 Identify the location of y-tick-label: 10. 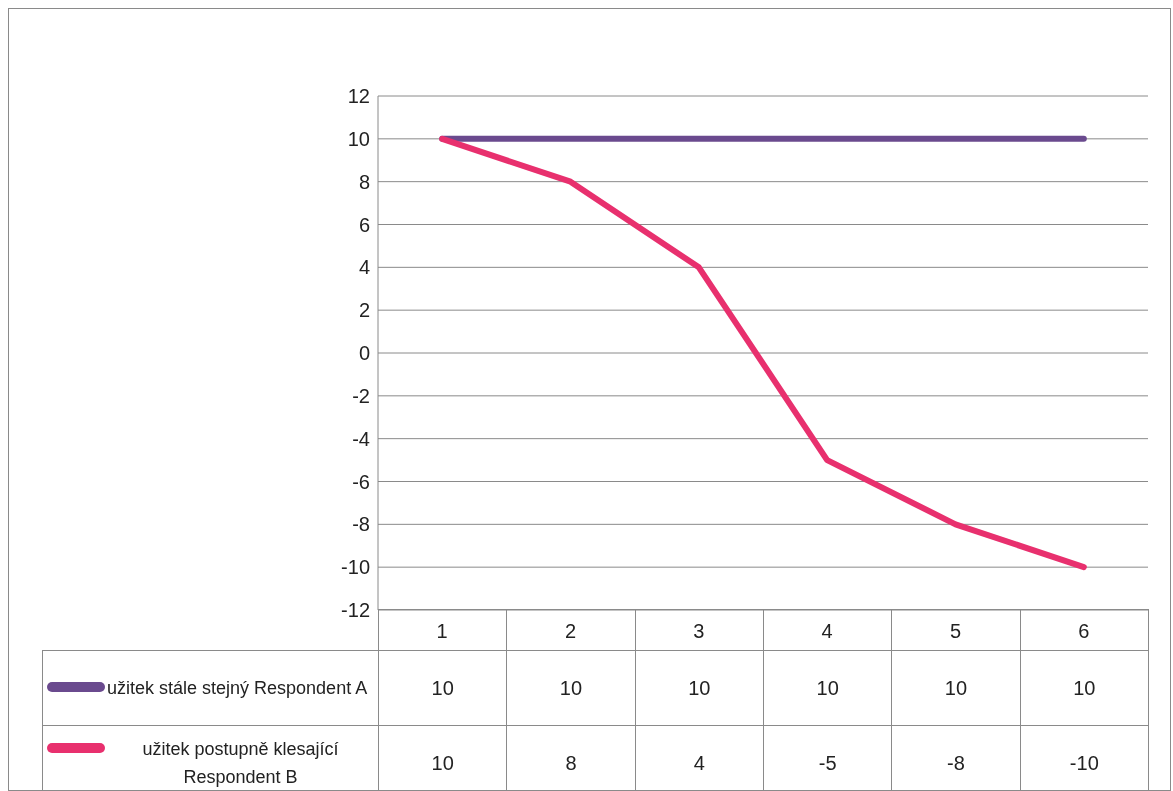
(358, 138).